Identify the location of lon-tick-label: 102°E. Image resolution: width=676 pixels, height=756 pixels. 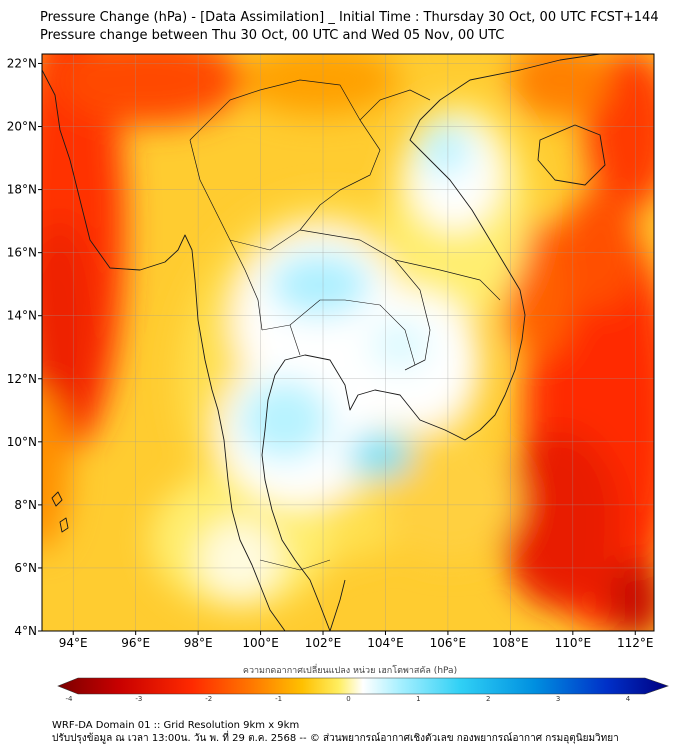
(323, 643).